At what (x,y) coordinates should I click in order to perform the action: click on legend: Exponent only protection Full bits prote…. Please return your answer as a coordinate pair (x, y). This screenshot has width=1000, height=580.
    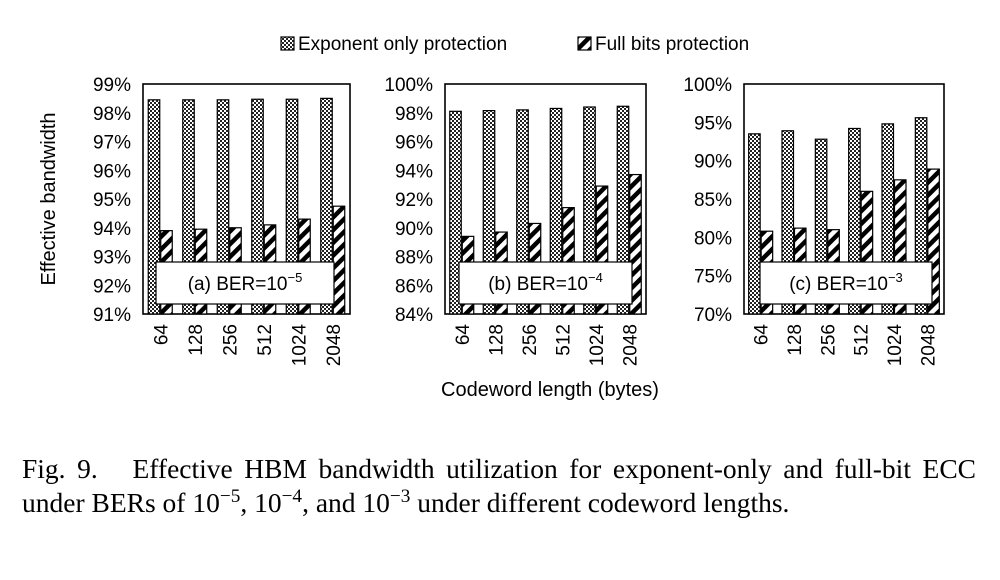
    Looking at the image, I should click on (514, 44).